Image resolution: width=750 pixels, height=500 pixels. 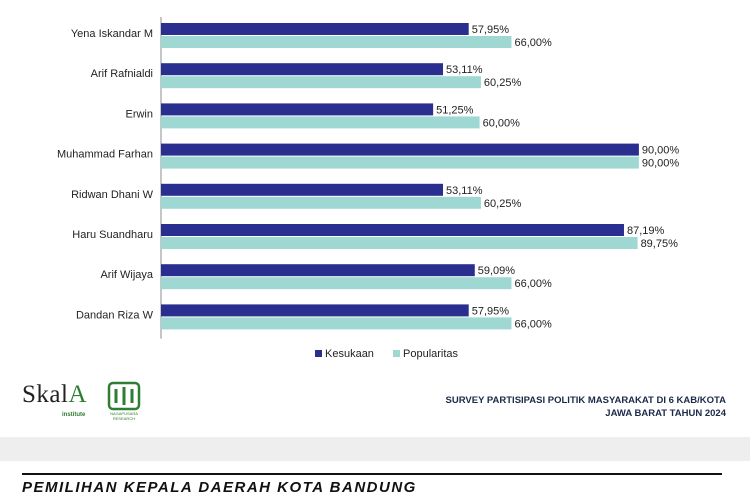 I want to click on value-label: 87,19%, so click(x=646, y=231).